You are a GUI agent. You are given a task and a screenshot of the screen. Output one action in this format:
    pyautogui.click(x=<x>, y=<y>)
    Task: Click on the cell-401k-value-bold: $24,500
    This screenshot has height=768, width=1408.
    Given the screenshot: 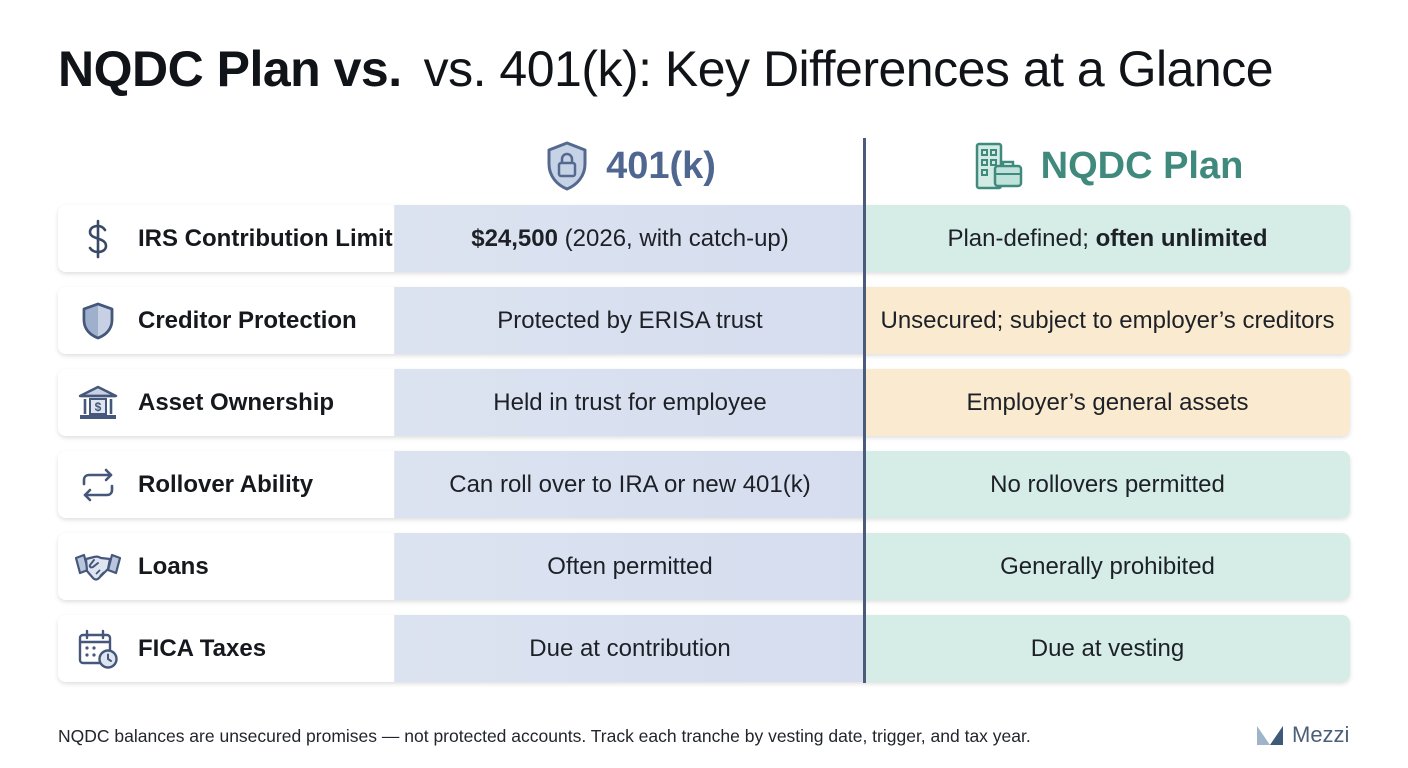 What is the action you would take?
    pyautogui.click(x=514, y=238)
    